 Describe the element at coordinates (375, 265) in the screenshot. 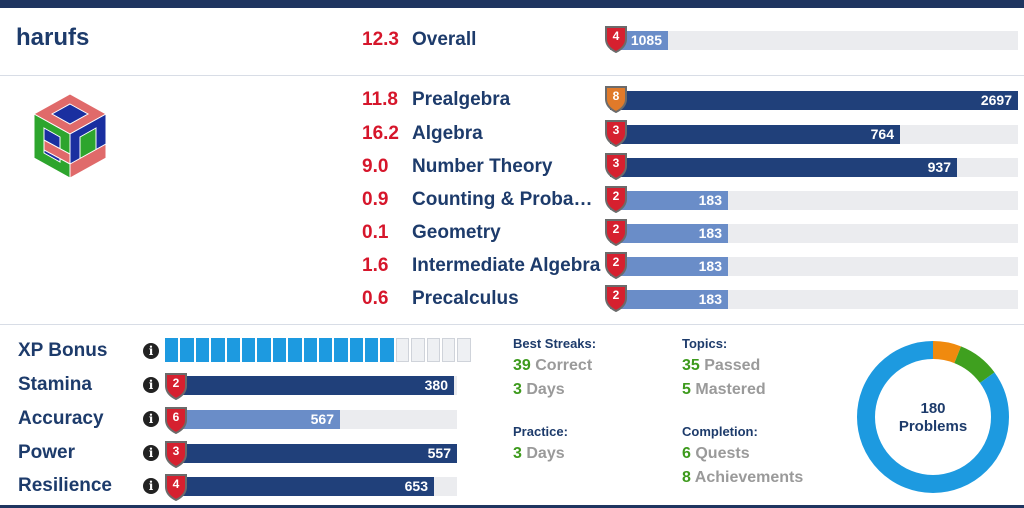

I see `subject-score: 1.6` at that location.